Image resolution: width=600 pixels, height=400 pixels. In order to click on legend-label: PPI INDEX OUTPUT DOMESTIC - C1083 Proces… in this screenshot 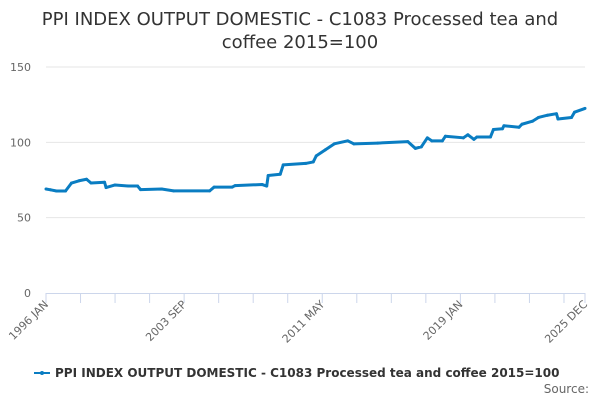, I will do `click(307, 373)`.